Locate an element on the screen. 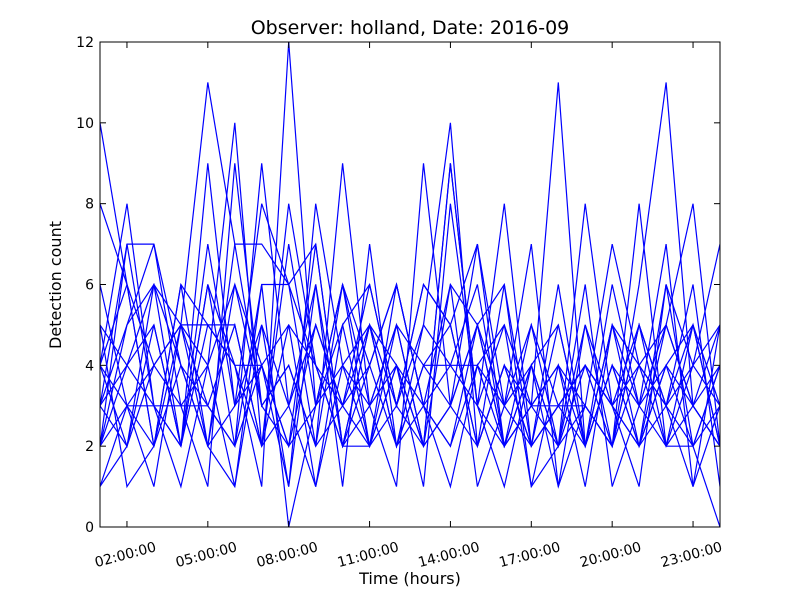 This screenshot has height=600, width=800. y-tick-label: 6 is located at coordinates (89, 286).